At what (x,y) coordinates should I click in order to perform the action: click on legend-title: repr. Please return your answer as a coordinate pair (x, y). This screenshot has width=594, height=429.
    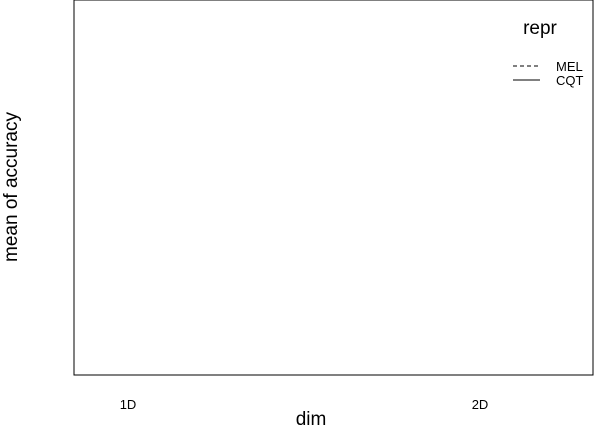
    Looking at the image, I should click on (540, 28).